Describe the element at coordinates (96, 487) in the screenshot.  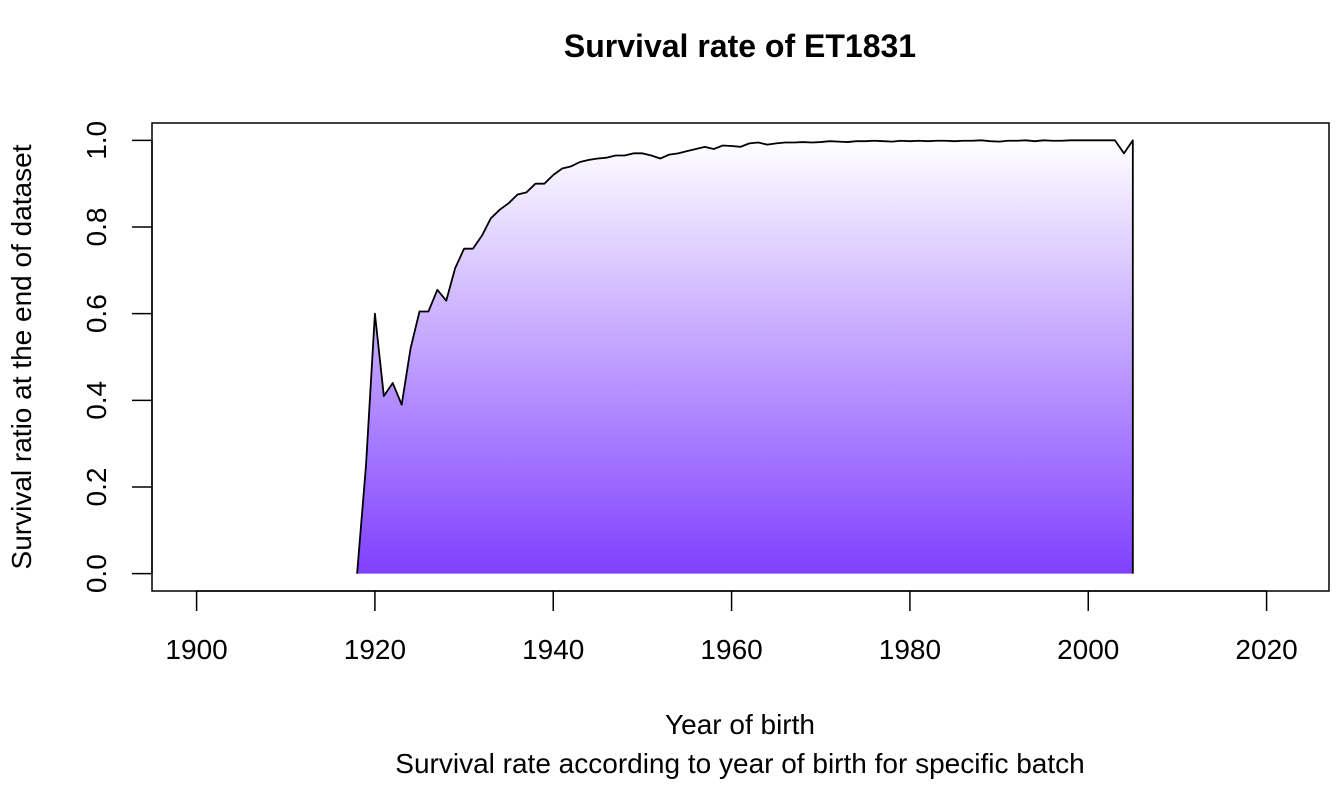
I see `y-tick-label: 0.2` at that location.